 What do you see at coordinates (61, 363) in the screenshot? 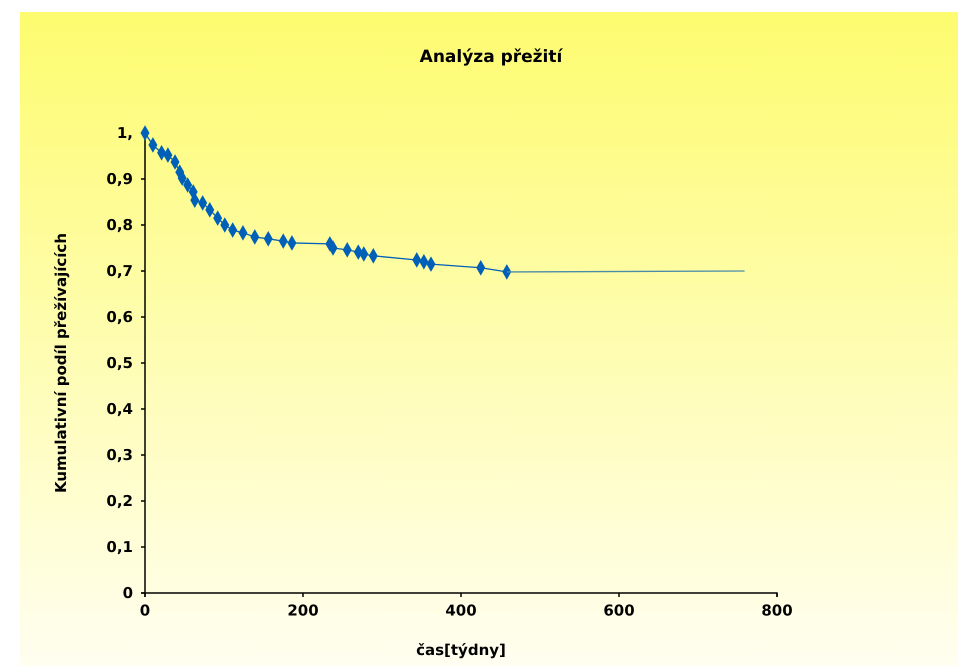
I see `y-axis-title: Kumulativní podíl přežívajících` at bounding box center [61, 363].